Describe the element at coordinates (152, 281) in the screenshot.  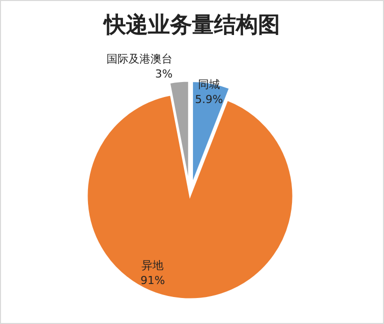
I see `data-label: 91%` at that location.